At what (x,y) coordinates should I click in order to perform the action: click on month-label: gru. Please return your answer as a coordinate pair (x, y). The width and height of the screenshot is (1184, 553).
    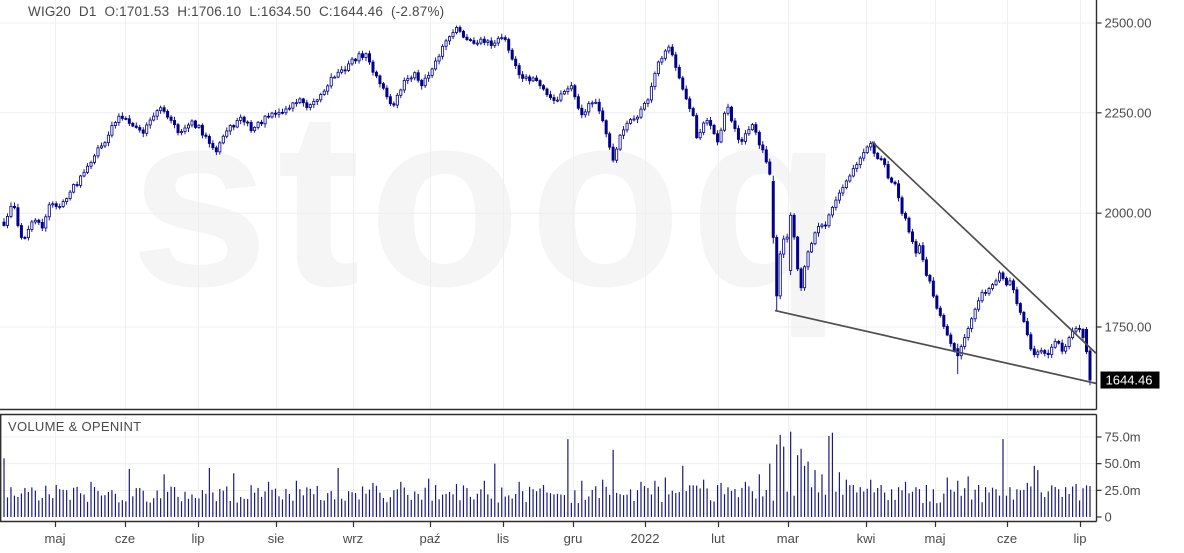
    Looking at the image, I should click on (573, 538).